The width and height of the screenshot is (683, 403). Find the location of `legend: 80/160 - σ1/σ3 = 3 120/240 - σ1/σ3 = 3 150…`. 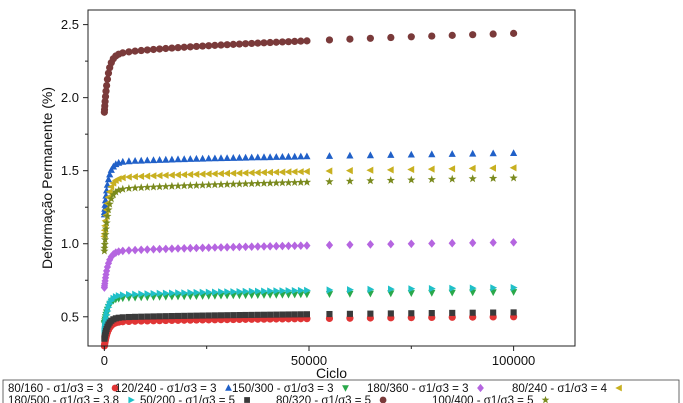

legend: 80/160 - σ1/σ3 = 3 120/240 - σ1/σ3 = 3 150… is located at coordinates (341, 391).